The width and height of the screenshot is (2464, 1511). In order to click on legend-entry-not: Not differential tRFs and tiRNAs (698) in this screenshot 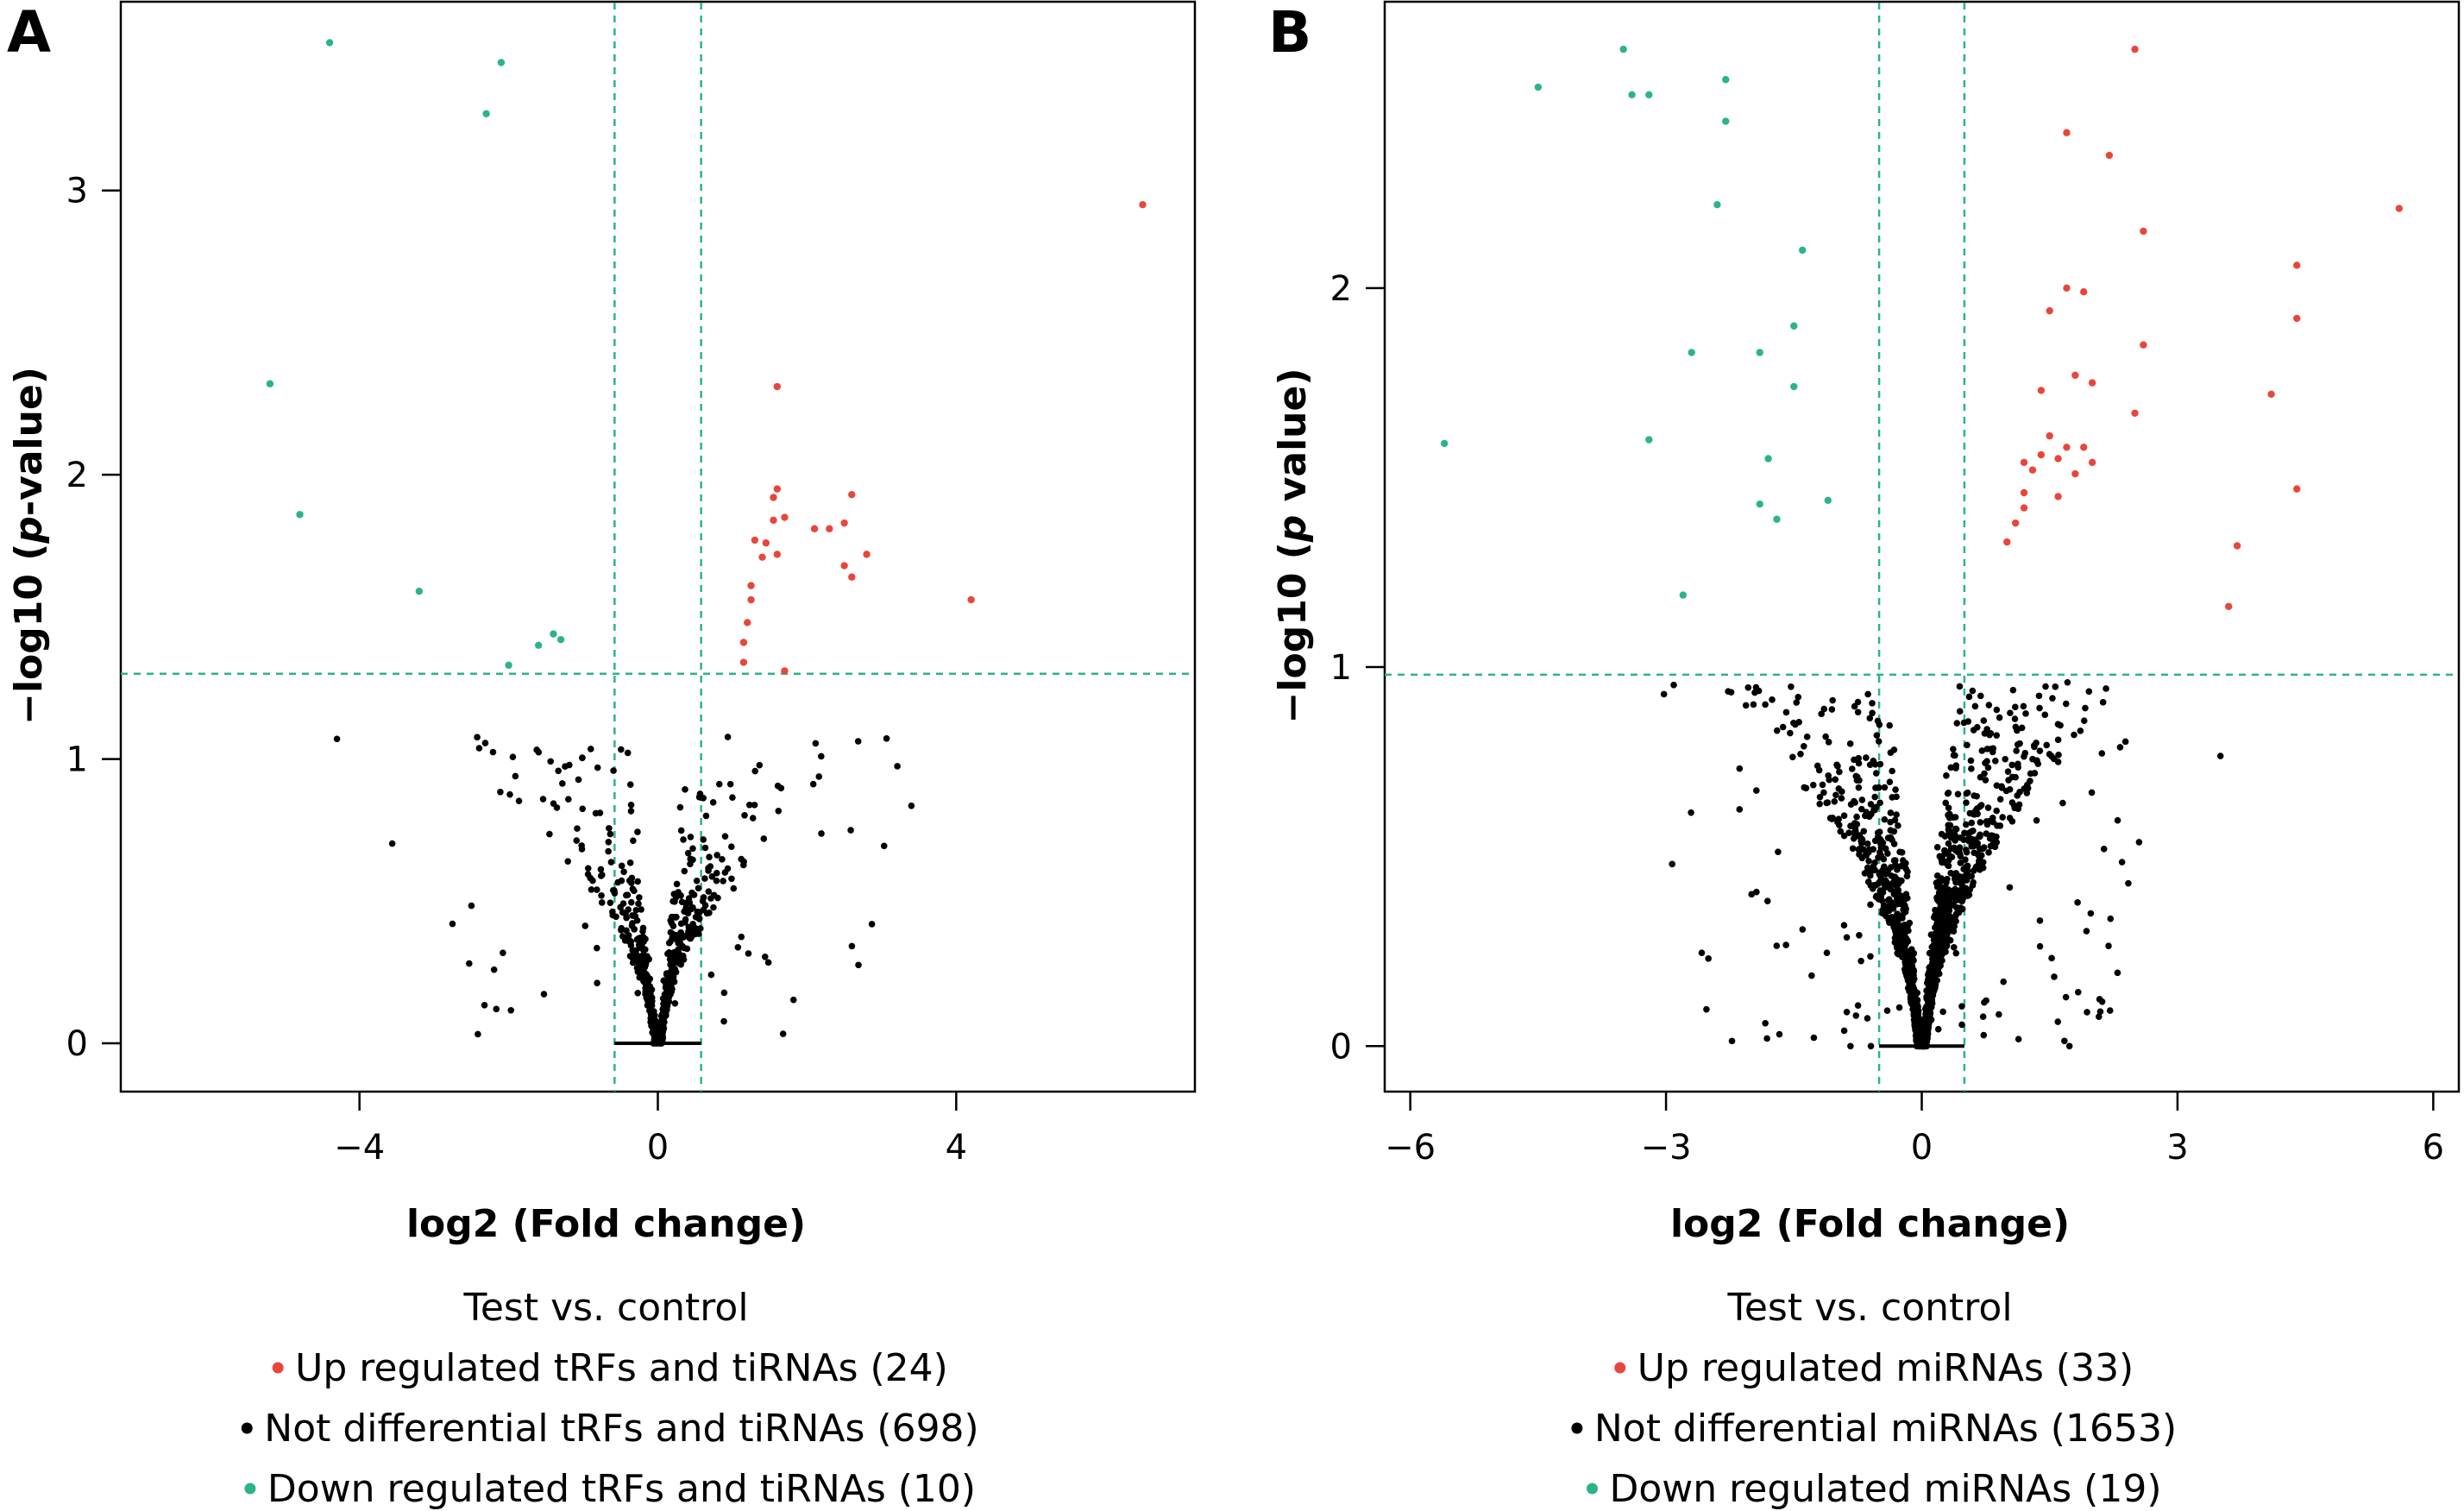, I will do `click(621, 1429)`.